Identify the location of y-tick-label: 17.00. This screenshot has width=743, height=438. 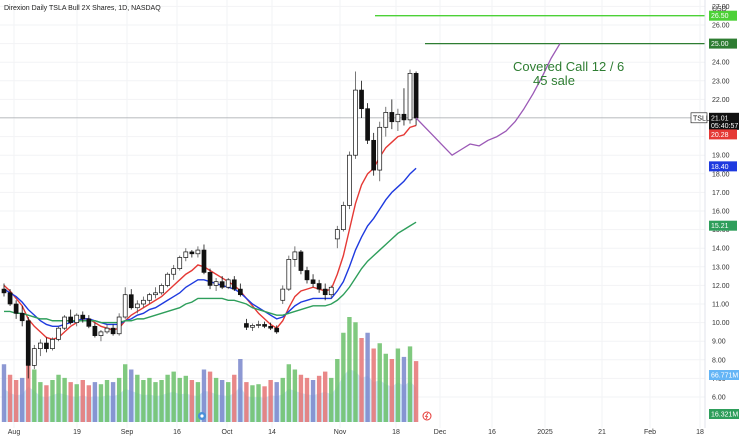
(721, 193).